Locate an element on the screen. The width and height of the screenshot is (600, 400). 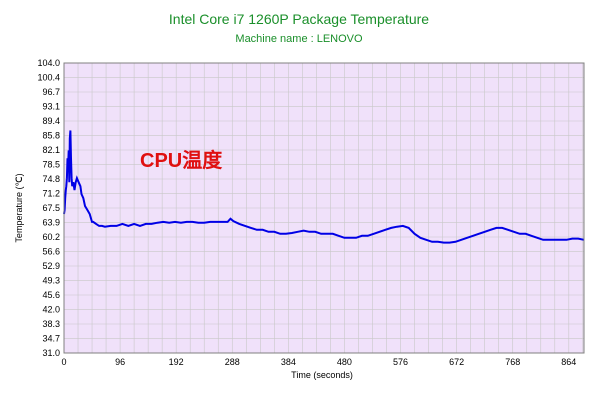
x-tick-label: 288 is located at coordinates (232, 362).